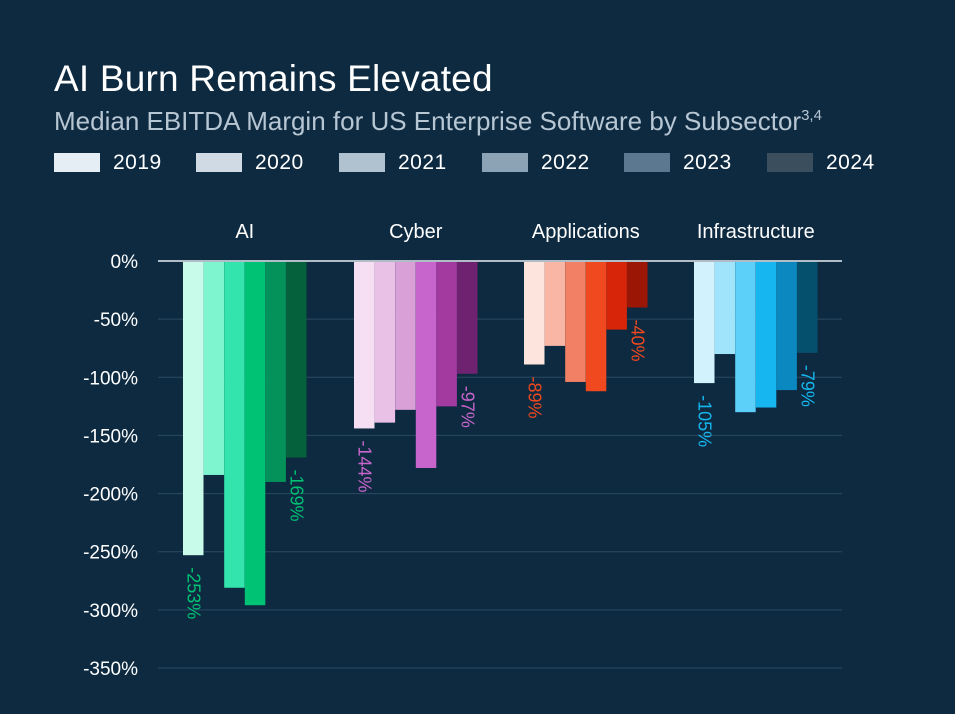 The height and width of the screenshot is (714, 955). I want to click on legend-swatch-2020, so click(219, 162).